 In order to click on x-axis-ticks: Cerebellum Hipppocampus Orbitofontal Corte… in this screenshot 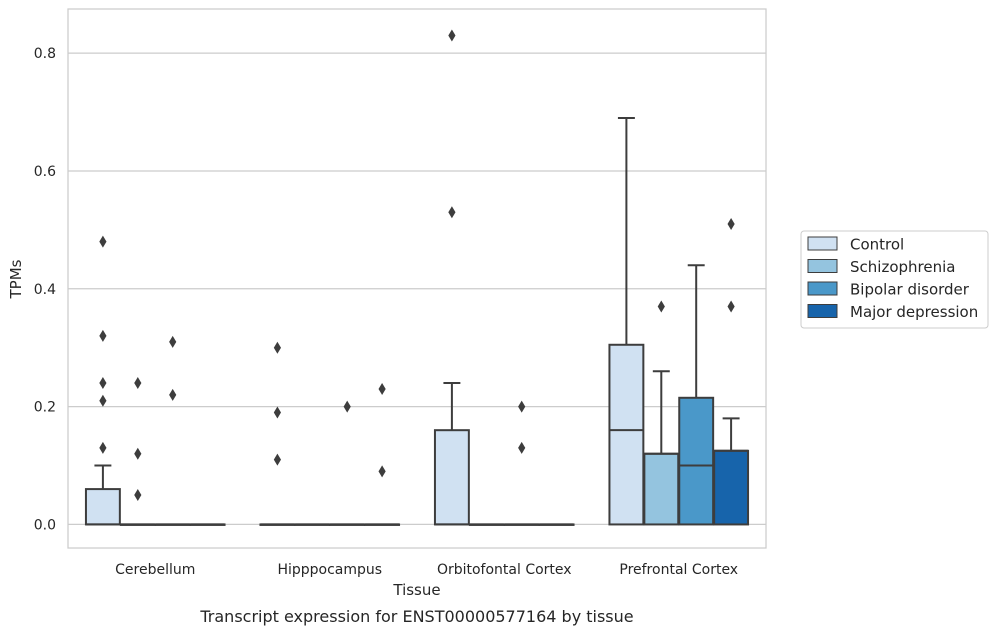, I will do `click(426, 570)`.